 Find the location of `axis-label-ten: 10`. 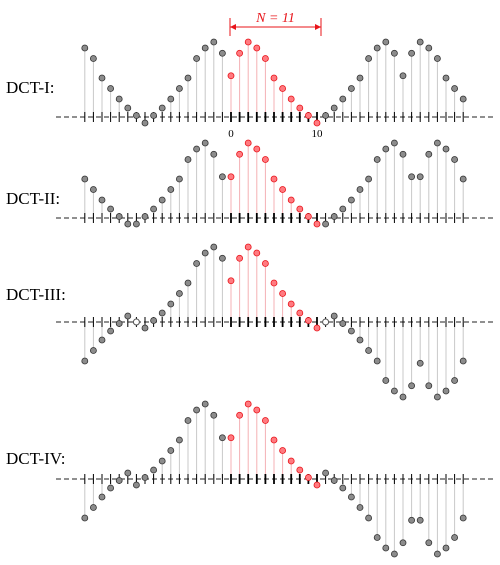

axis-label-ten: 10 is located at coordinates (318, 134).